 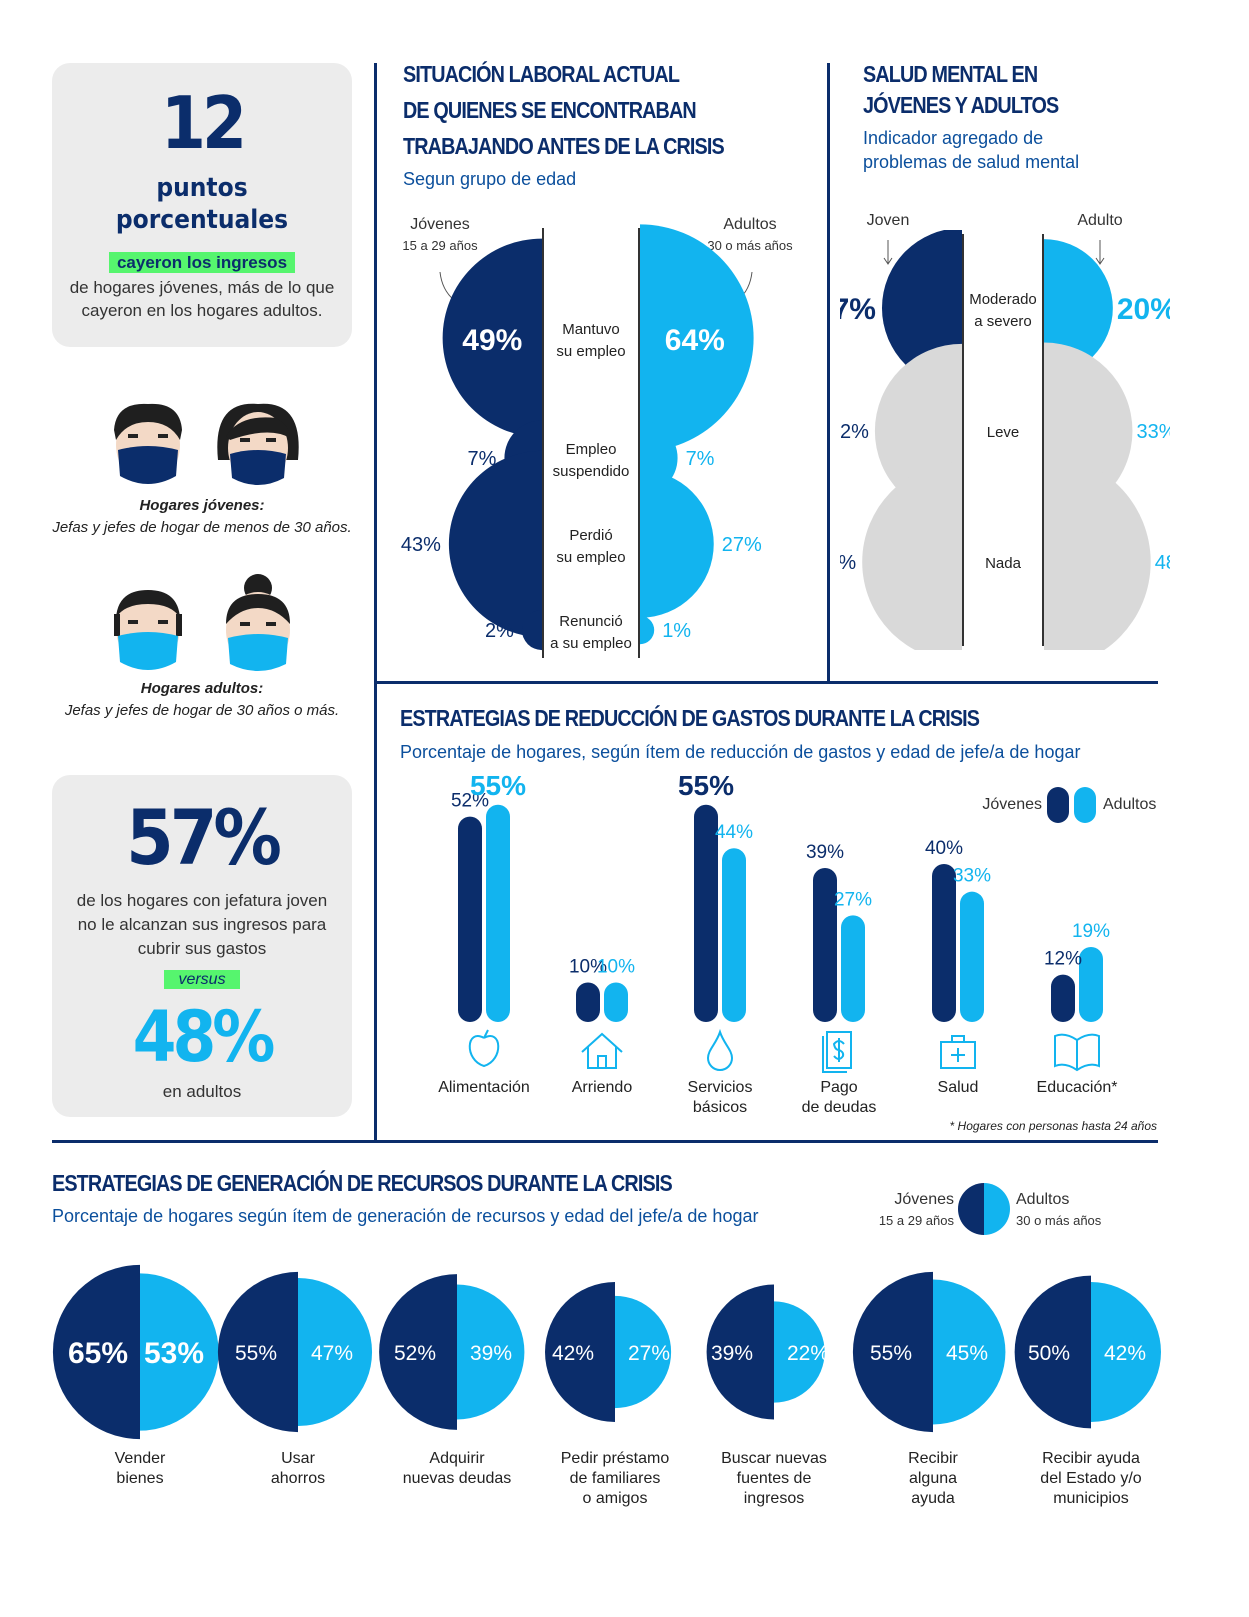 What do you see at coordinates (202, 710) in the screenshot?
I see `adult-households-desc: Jefas y jefes de hogar de 30 años o más.` at bounding box center [202, 710].